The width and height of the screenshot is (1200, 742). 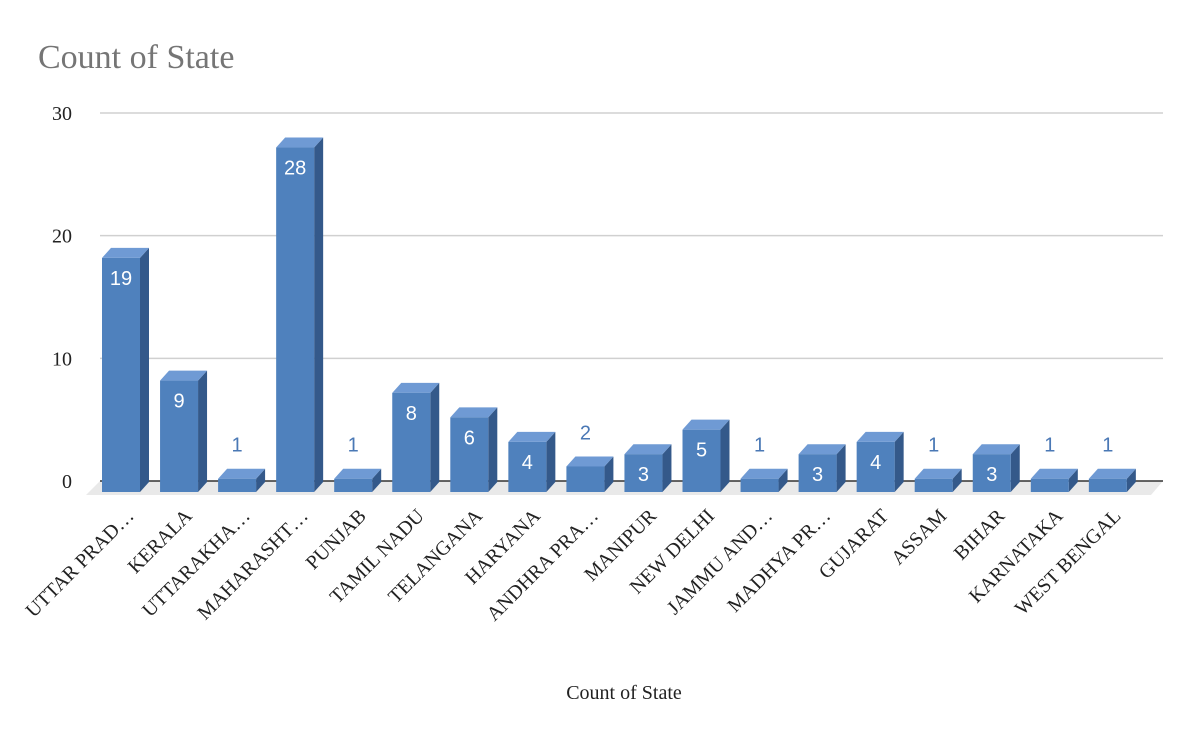 What do you see at coordinates (469, 438) in the screenshot?
I see `data-label: 6` at bounding box center [469, 438].